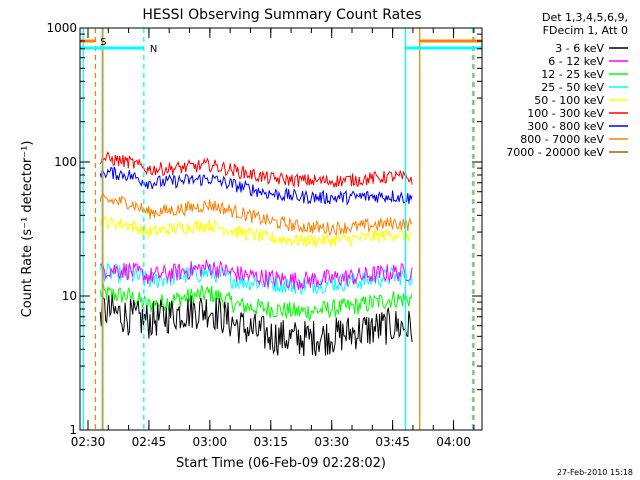 The image size is (640, 480). Describe the element at coordinates (576, 61) in the screenshot. I see `legend-entry-label: 6 - 12 keV` at that location.